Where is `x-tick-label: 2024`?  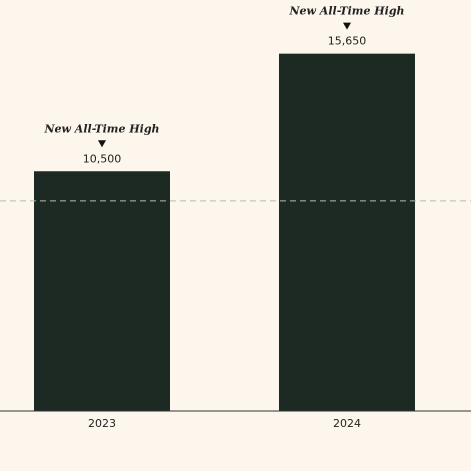 x-tick-label: 2024 is located at coordinates (347, 423).